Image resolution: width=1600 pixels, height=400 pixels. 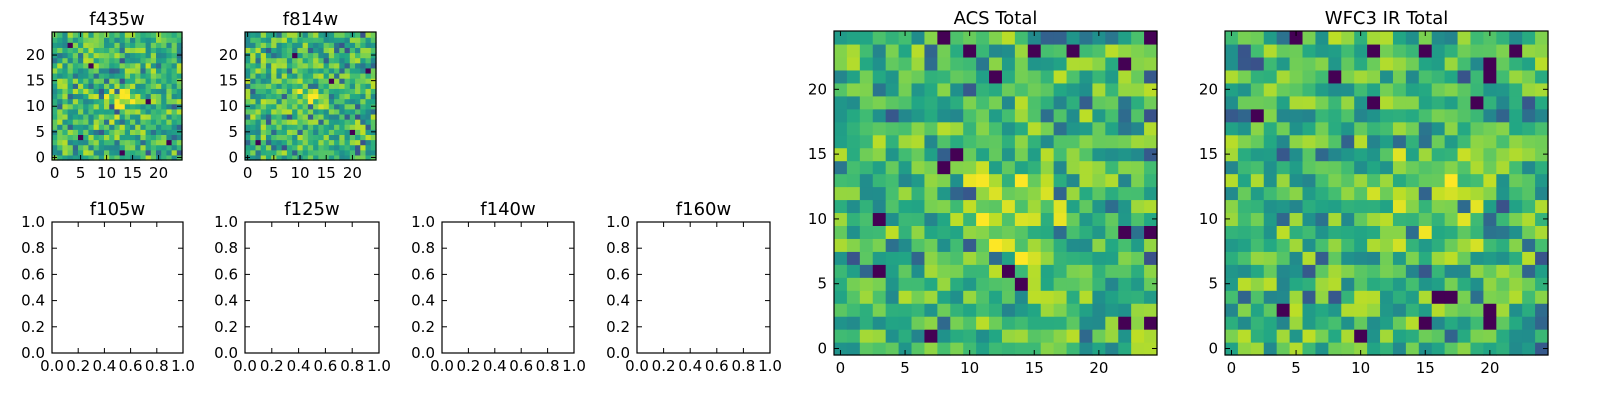 I want to click on x-tick-label: 0.2, so click(x=272, y=366).